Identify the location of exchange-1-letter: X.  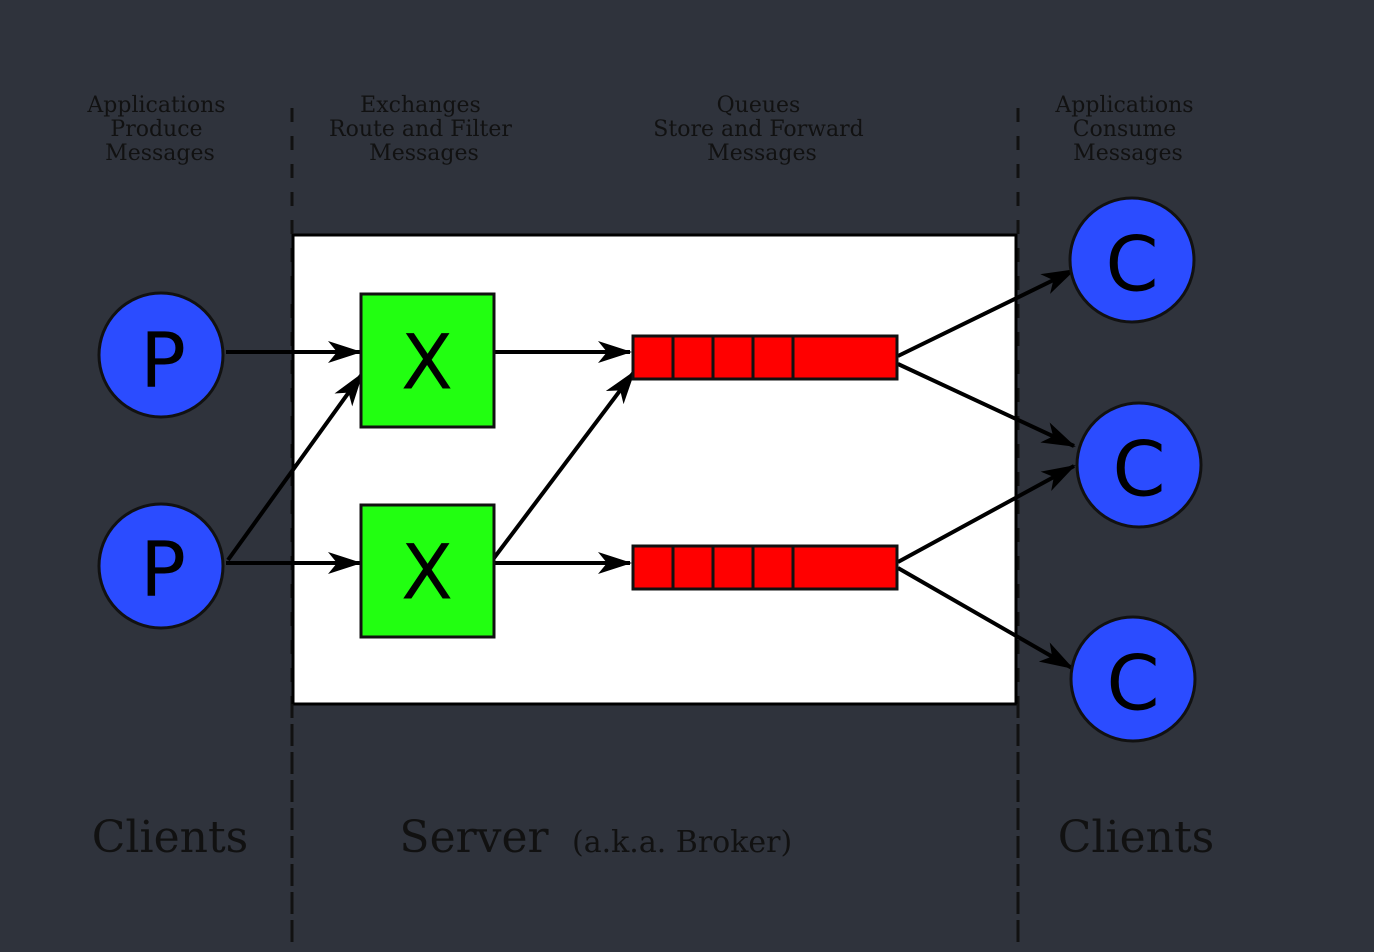
(427, 362).